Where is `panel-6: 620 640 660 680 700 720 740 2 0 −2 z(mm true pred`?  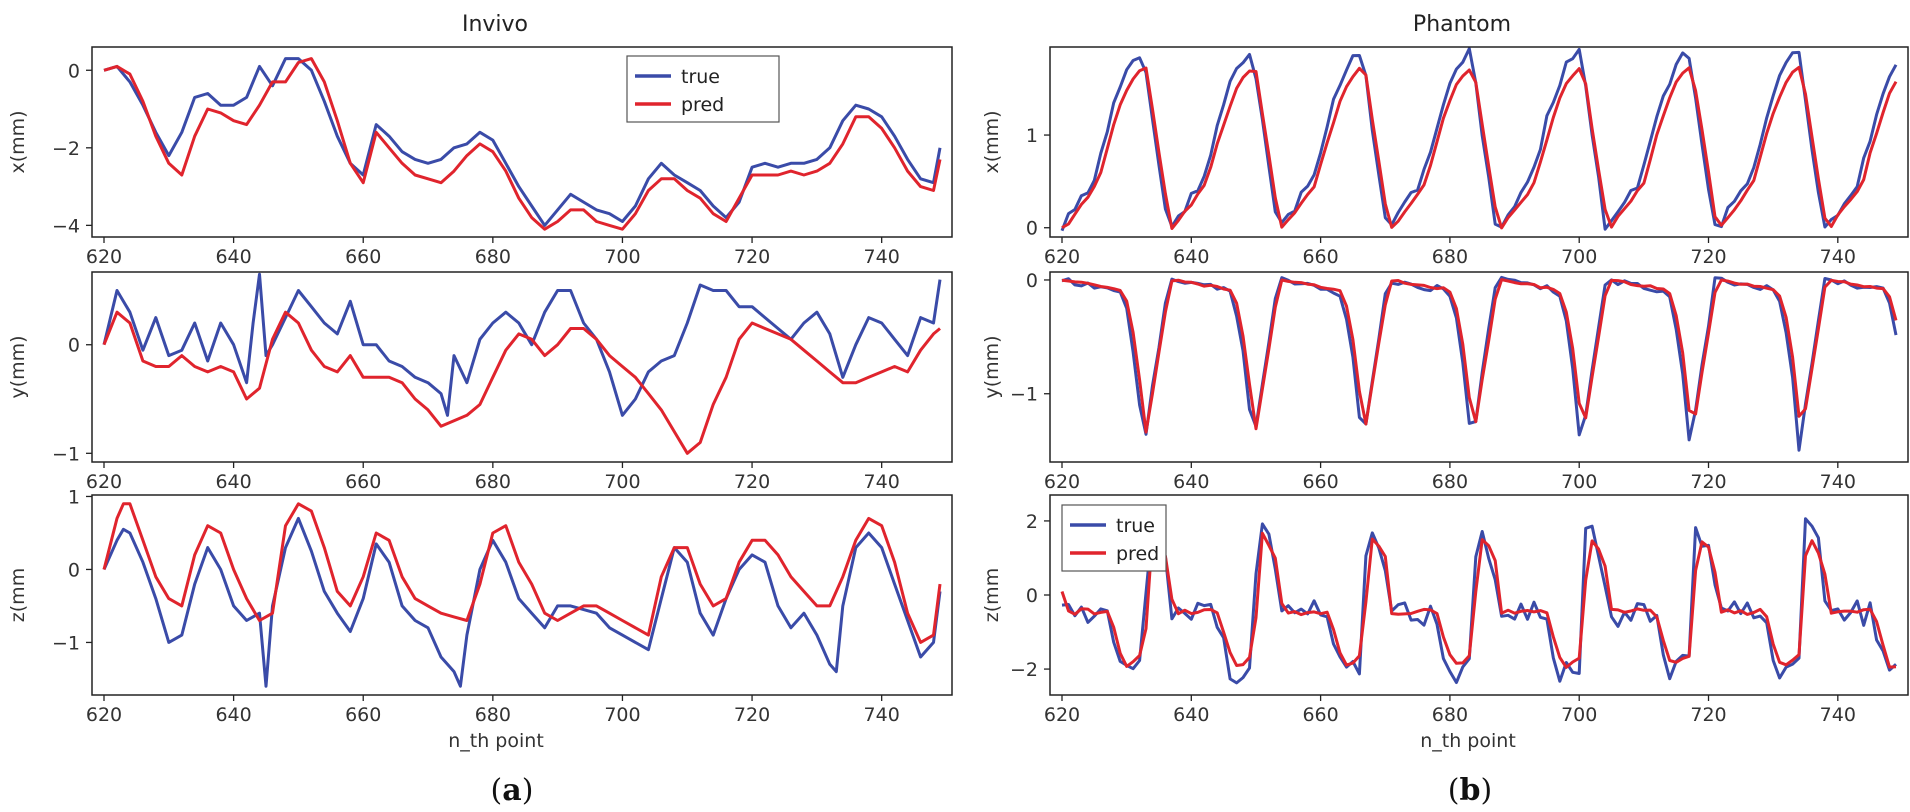 panel-6: 620 640 660 680 700 720 740 2 0 −2 z(mm true pred is located at coordinates (1445, 610).